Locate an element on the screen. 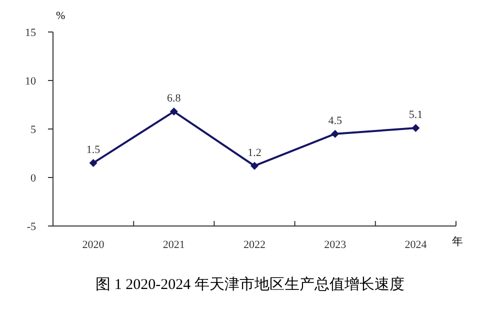 The width and height of the screenshot is (500, 312). y-tick-label: 0 is located at coordinates (33, 178).